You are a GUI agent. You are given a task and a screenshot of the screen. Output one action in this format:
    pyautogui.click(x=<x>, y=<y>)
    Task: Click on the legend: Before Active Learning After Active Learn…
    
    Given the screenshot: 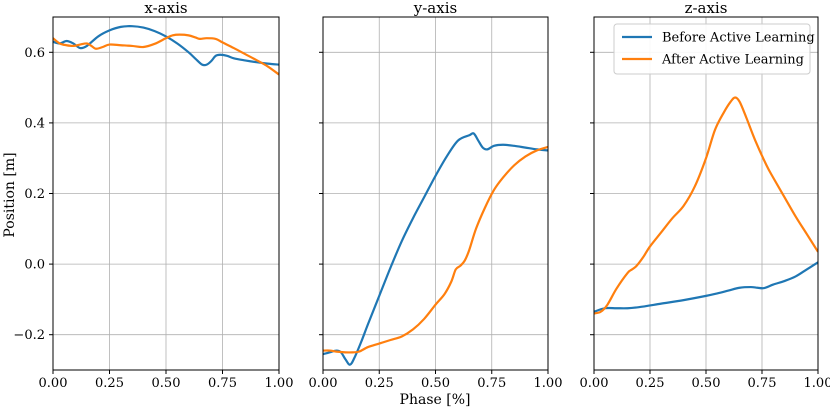 What is the action you would take?
    pyautogui.click(x=714, y=49)
    